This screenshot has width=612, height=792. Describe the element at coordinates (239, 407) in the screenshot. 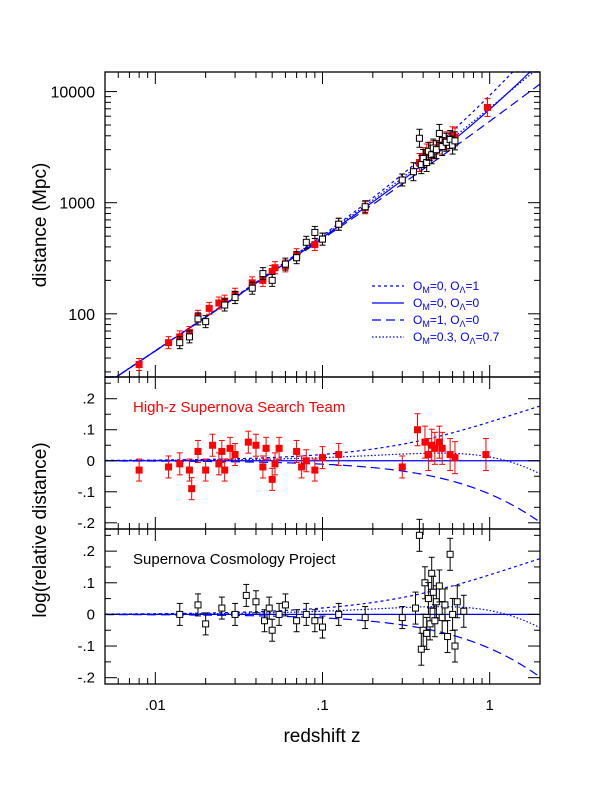

I see `middle-panel-title: High-z Supernova Search Team` at that location.